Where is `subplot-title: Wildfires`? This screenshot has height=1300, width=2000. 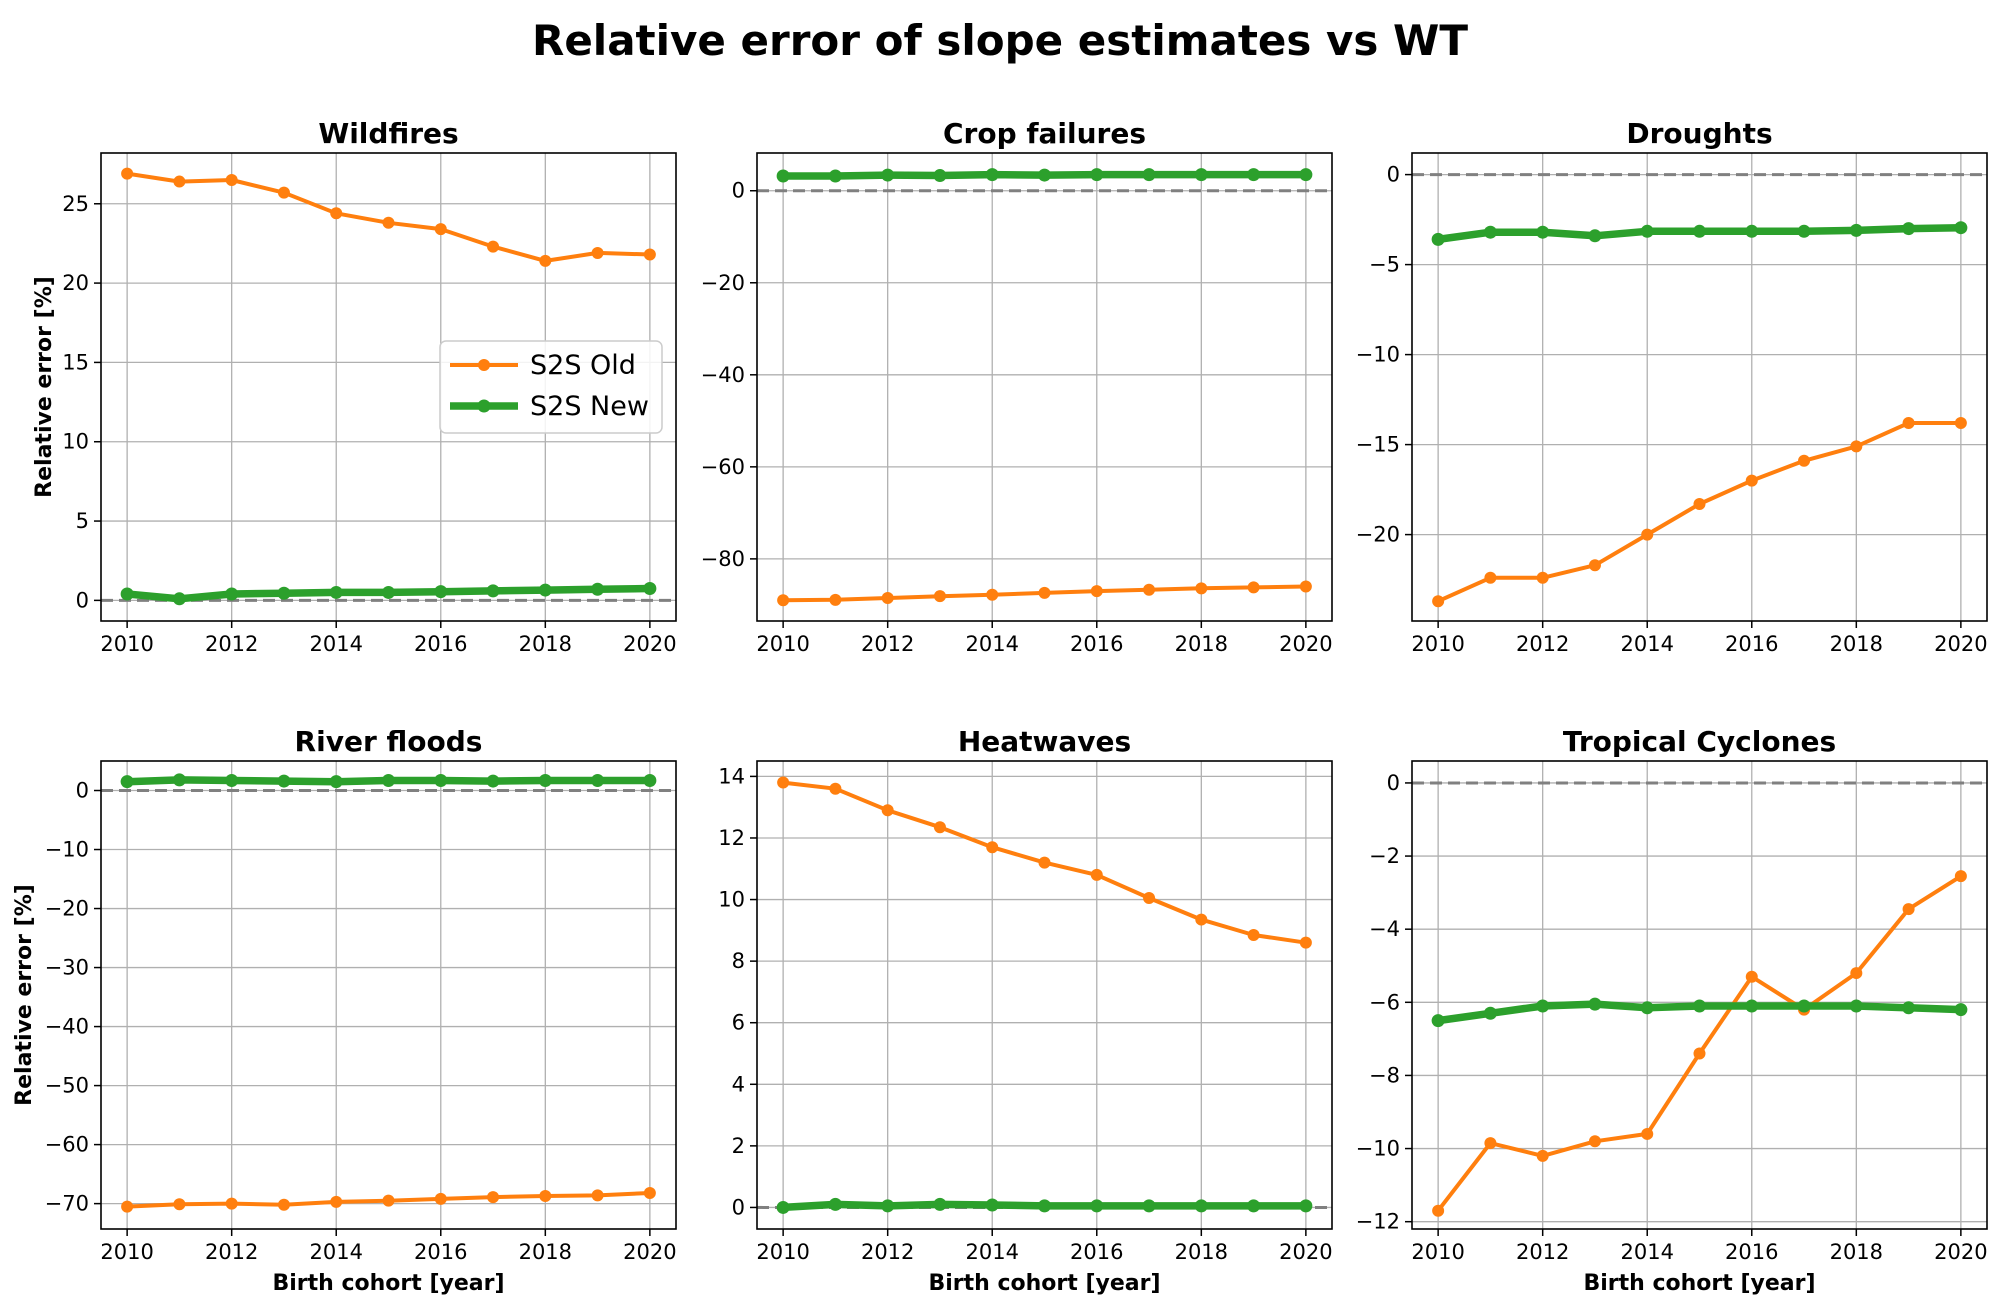 subplot-title: Wildfires is located at coordinates (388, 133).